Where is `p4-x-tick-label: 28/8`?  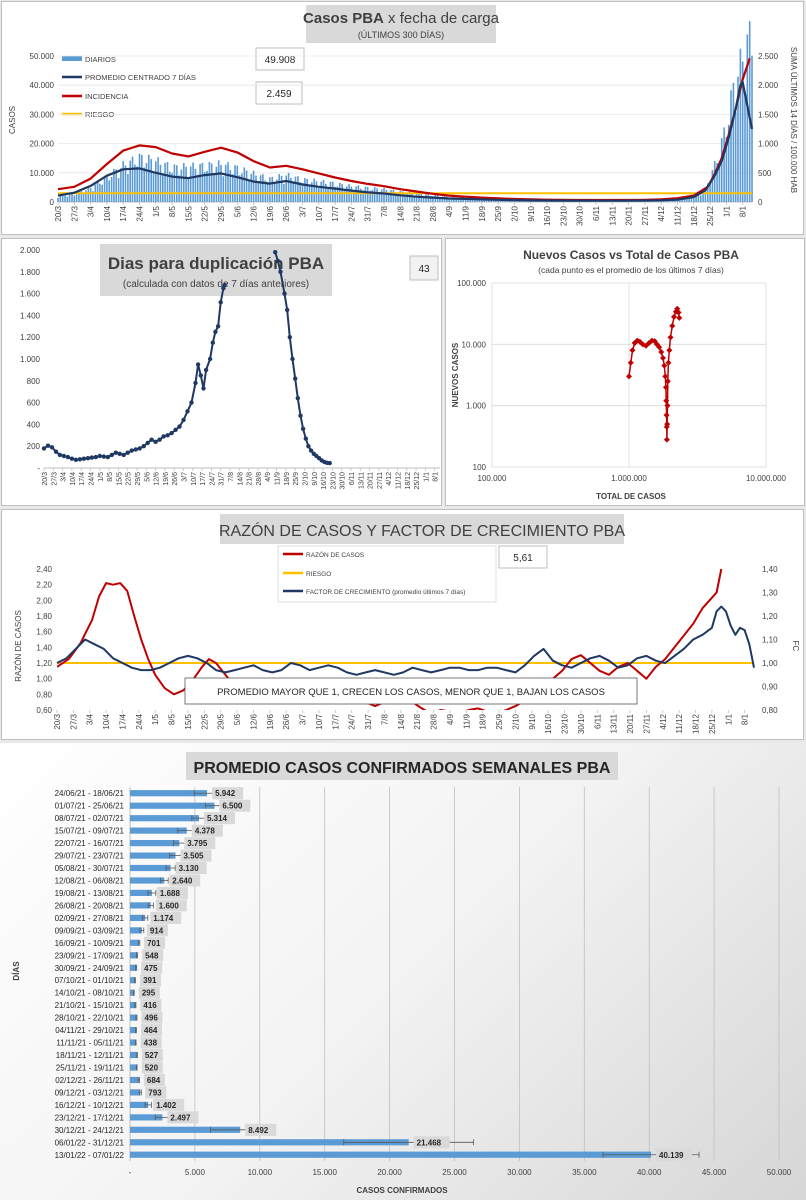
p4-x-tick-label: 28/8 is located at coordinates (434, 721).